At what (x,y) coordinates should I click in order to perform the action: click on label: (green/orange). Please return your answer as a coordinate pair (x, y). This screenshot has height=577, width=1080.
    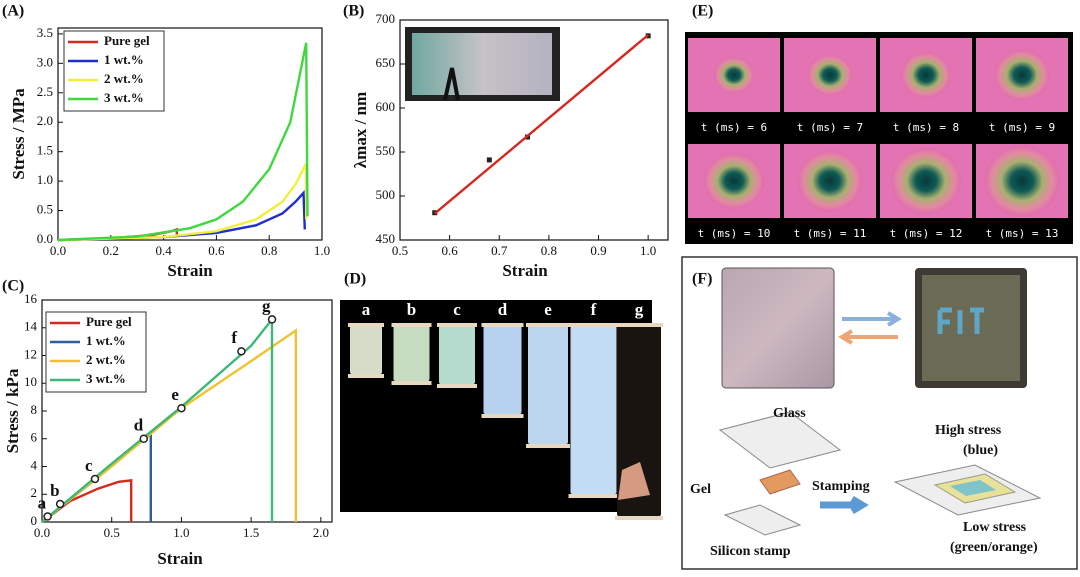
    Looking at the image, I should click on (994, 547).